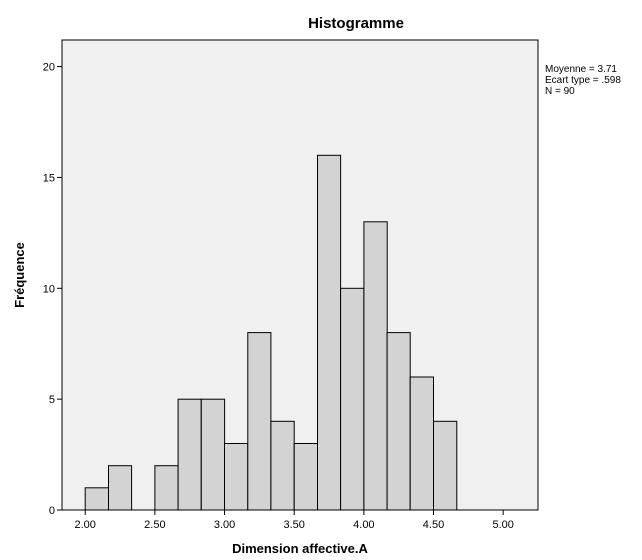 The width and height of the screenshot is (642, 560). What do you see at coordinates (52, 400) in the screenshot?
I see `y-tick-label-1: 5` at bounding box center [52, 400].